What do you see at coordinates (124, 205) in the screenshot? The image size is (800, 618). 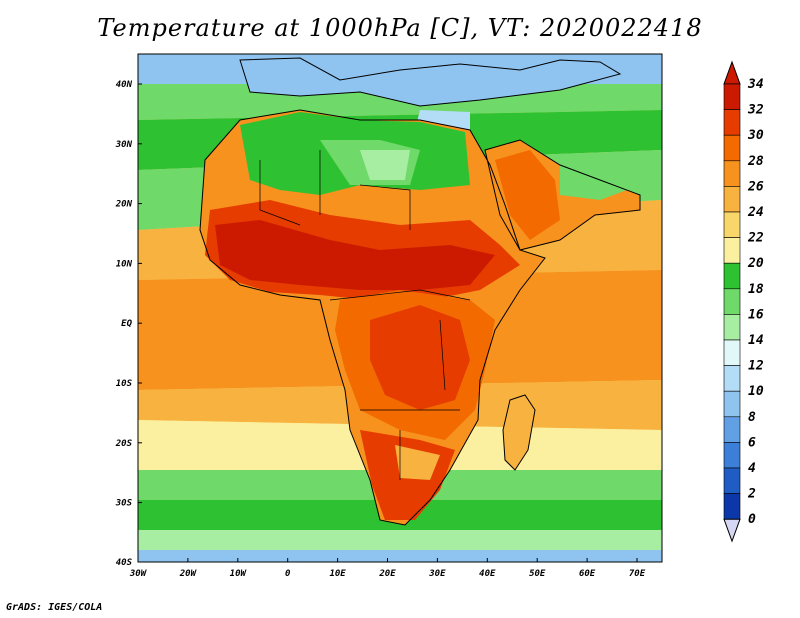 I see `lat-tick-label: 20N` at bounding box center [124, 205].